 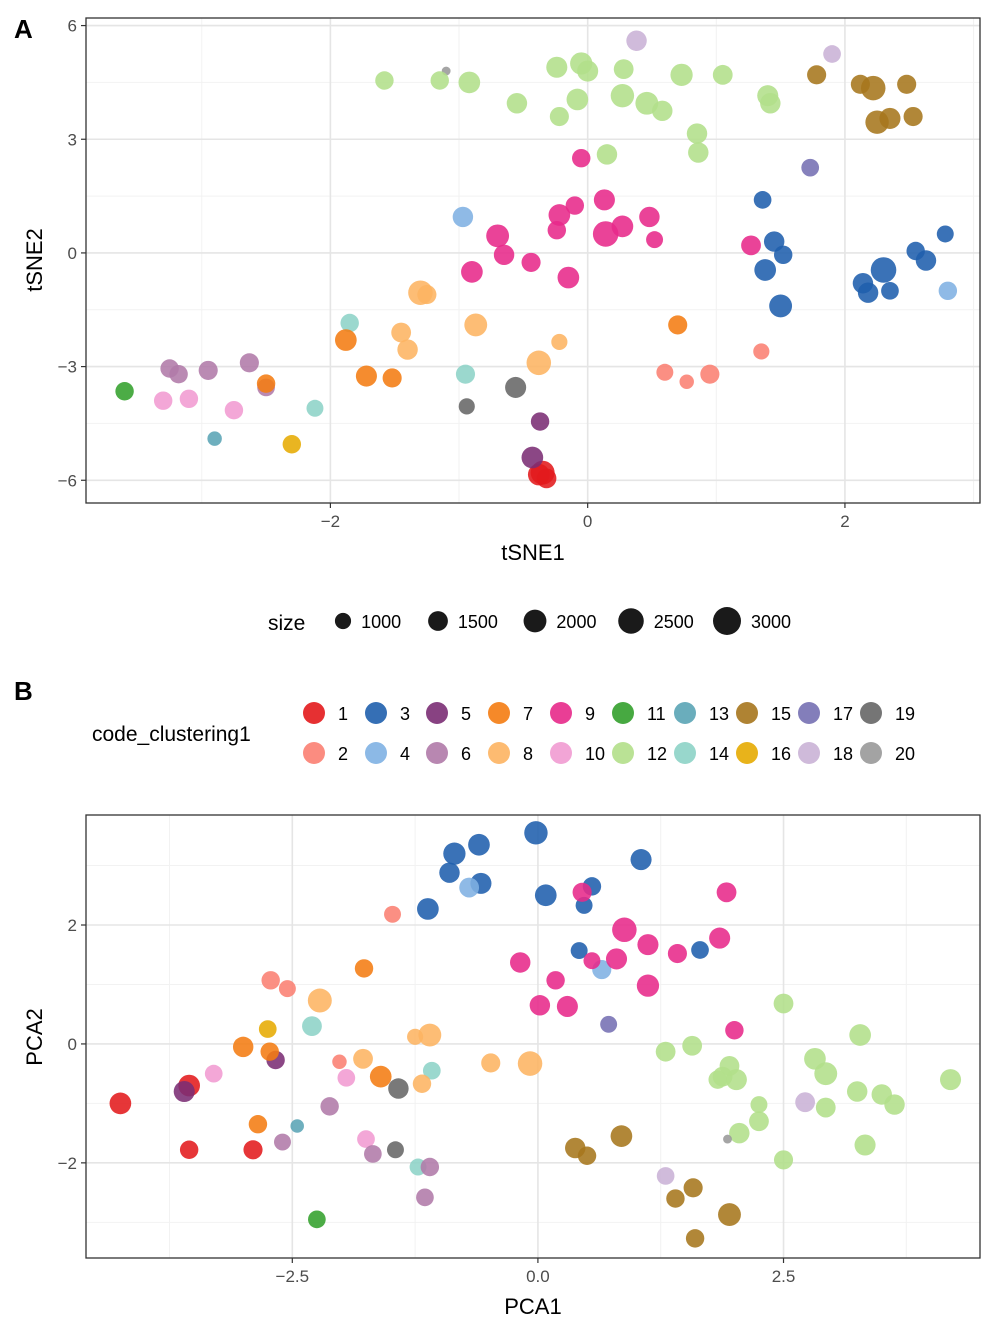 What do you see at coordinates (844, 521) in the screenshot?
I see `x-tick-label: 2` at bounding box center [844, 521].